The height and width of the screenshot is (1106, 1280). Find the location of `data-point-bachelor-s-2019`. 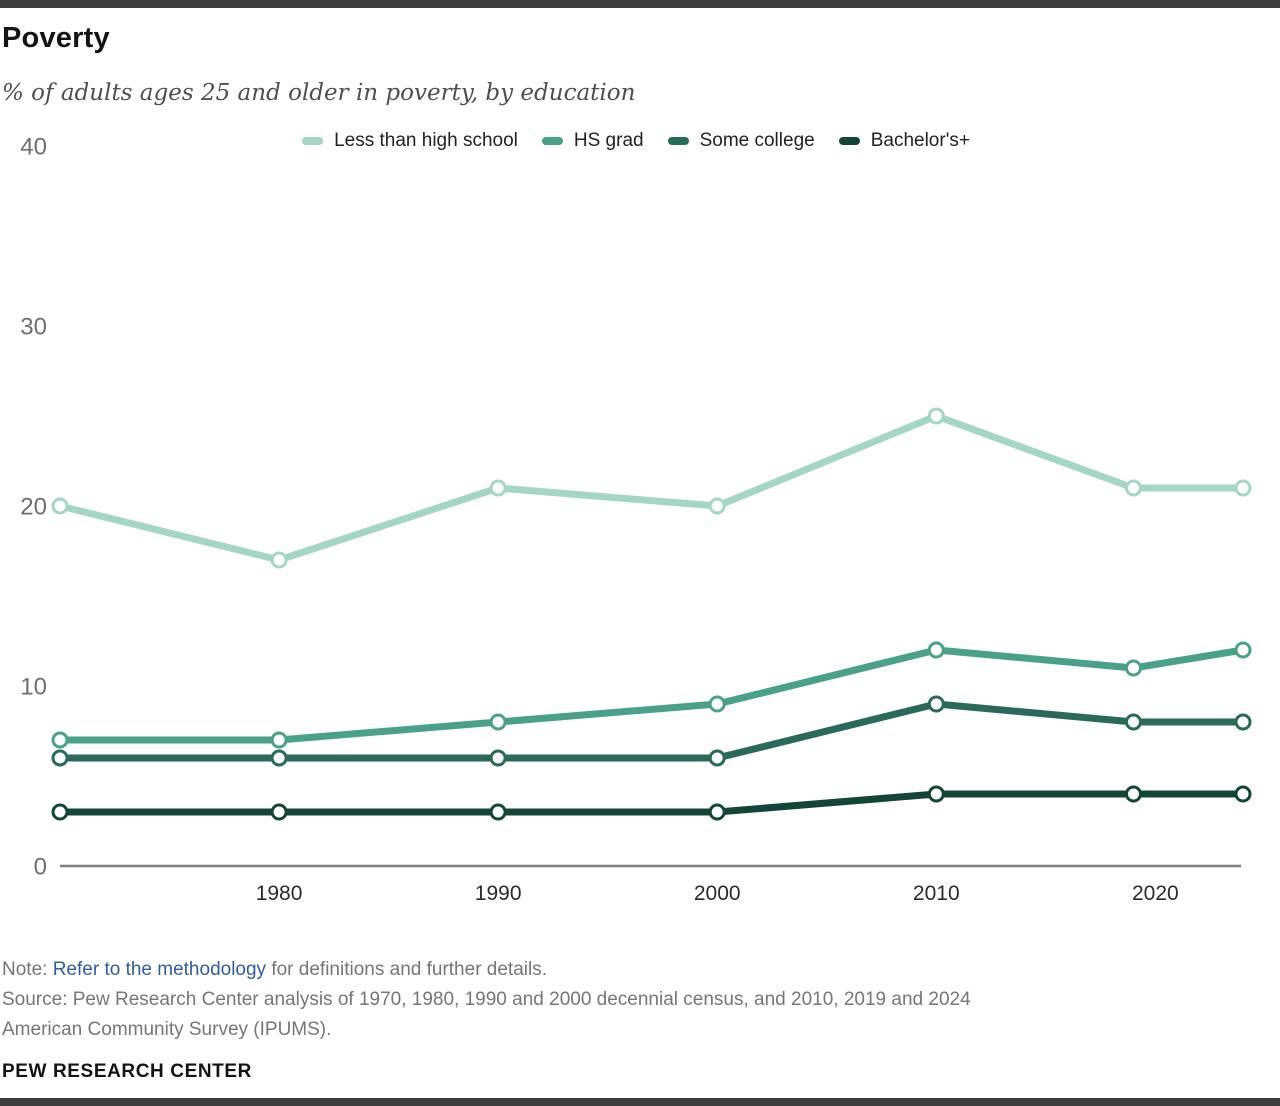

data-point-bachelor-s-2019 is located at coordinates (1133, 794).